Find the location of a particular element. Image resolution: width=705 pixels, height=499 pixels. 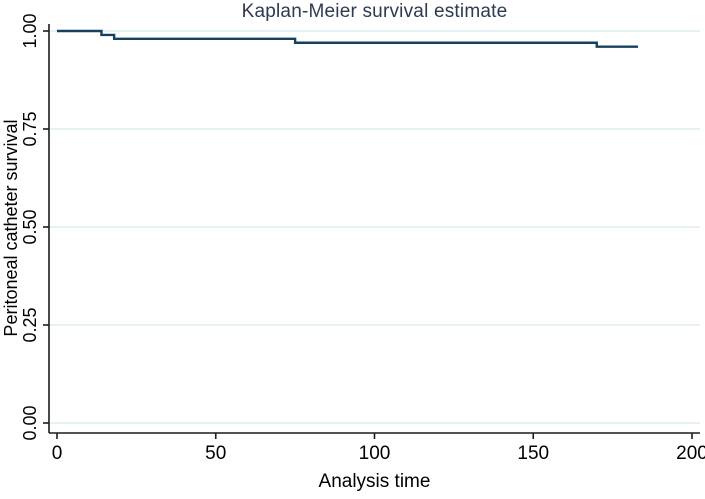

y-tick-label: 1.00 is located at coordinates (30, 30).